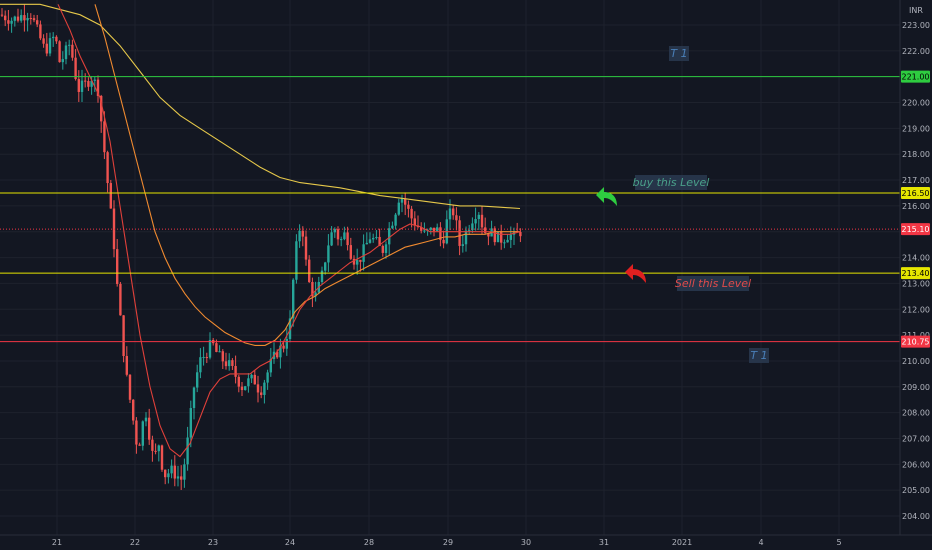  Describe the element at coordinates (57, 542) in the screenshot. I see `x-tick-label: 21` at that location.